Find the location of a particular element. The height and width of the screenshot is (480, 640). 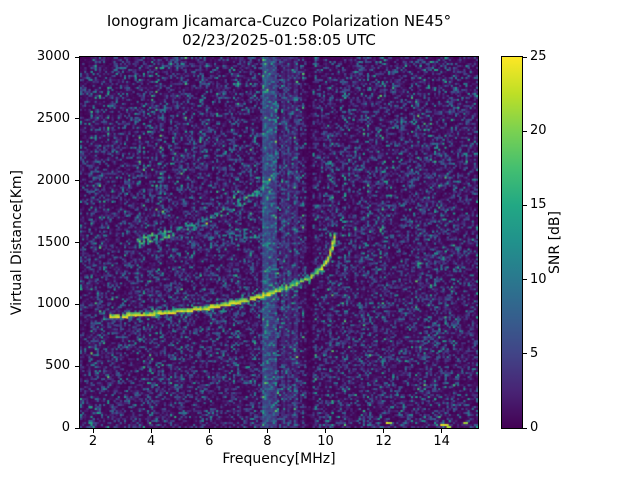

colorbar-tick-label: 0 is located at coordinates (534, 427).